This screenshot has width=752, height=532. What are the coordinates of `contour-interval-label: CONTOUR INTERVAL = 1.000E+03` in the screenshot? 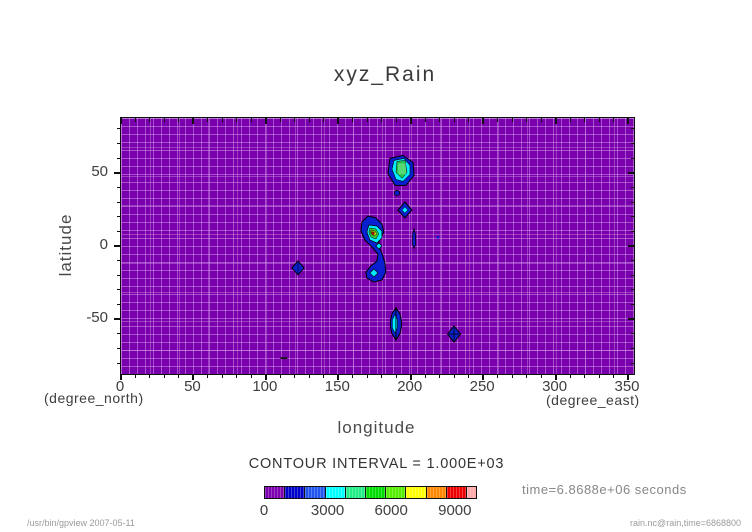 It's located at (376, 464).